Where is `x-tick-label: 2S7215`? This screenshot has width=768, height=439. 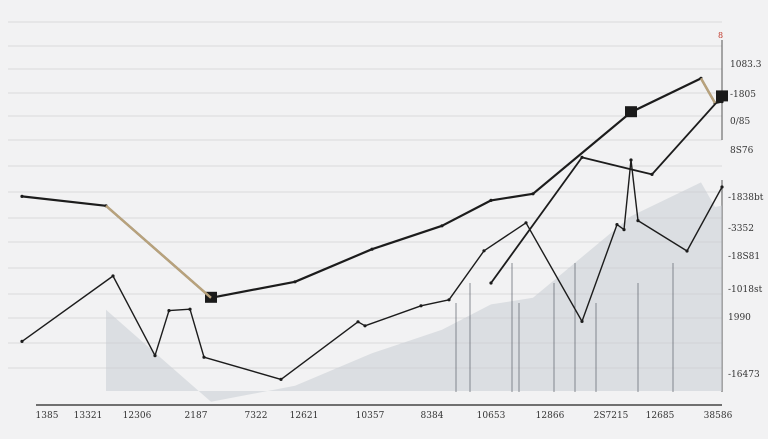 x-tick-label: 2S7215 is located at coordinates (611, 416).